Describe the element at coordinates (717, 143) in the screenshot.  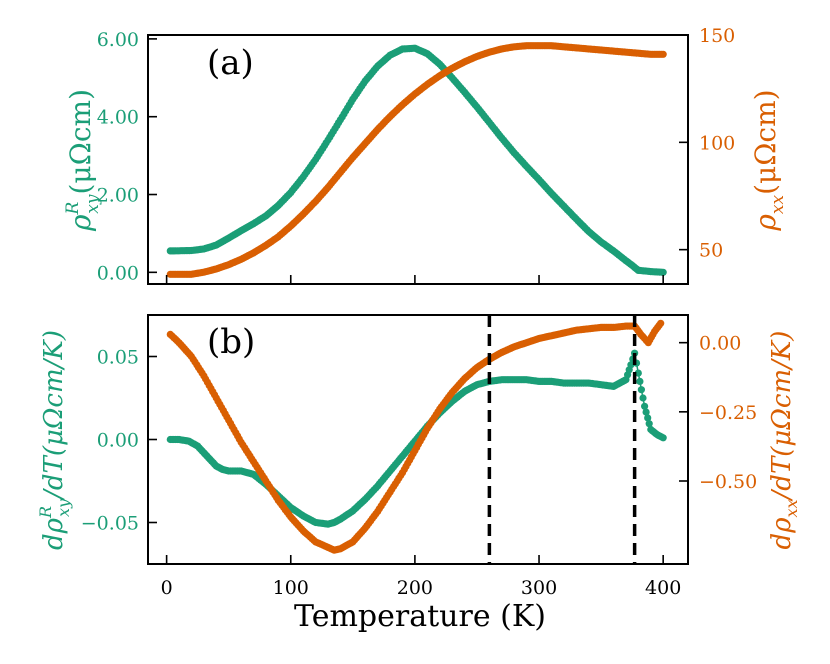
I see `right-tick-label: 100` at that location.